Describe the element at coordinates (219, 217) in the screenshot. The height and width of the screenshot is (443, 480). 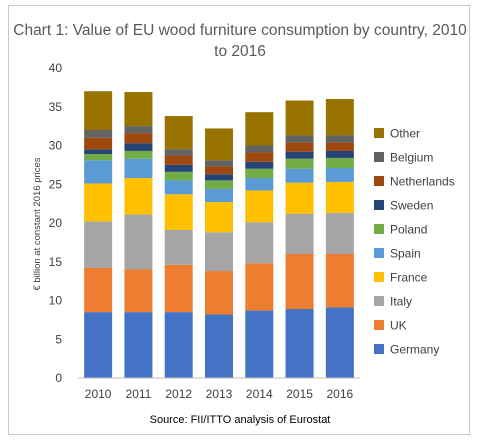
I see `bar-segment-france-2013` at that location.